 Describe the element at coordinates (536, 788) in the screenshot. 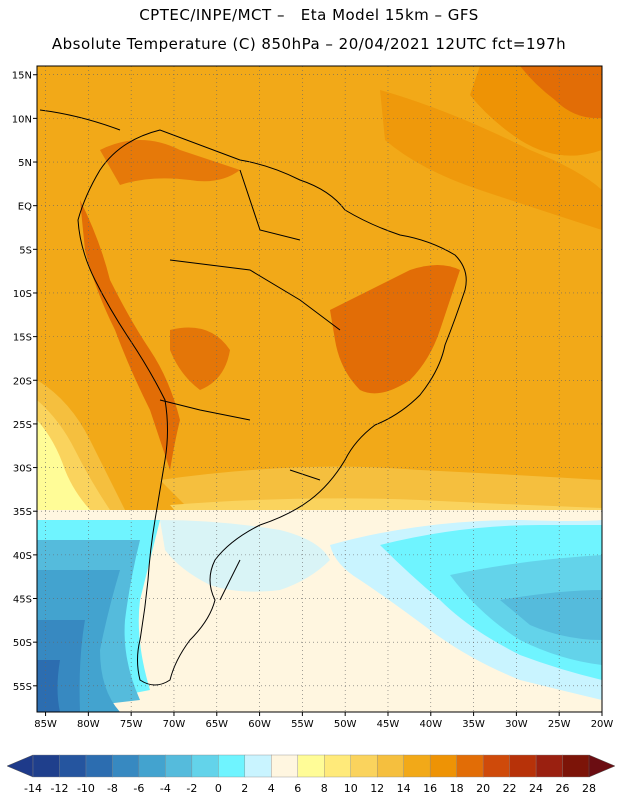

I see `colorbar-label: 24` at that location.